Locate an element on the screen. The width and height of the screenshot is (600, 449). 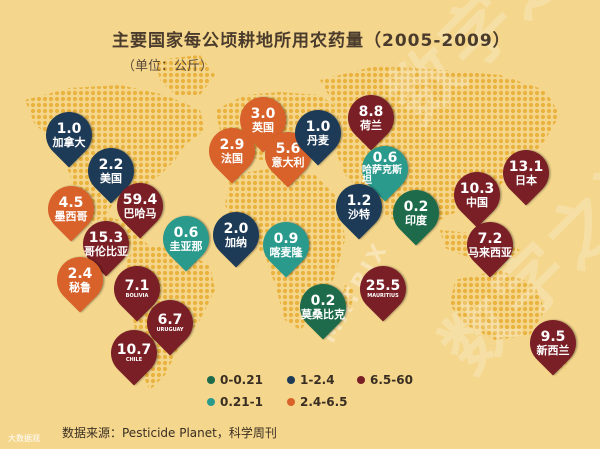
legend-label: 1-2.4 is located at coordinates (317, 380).